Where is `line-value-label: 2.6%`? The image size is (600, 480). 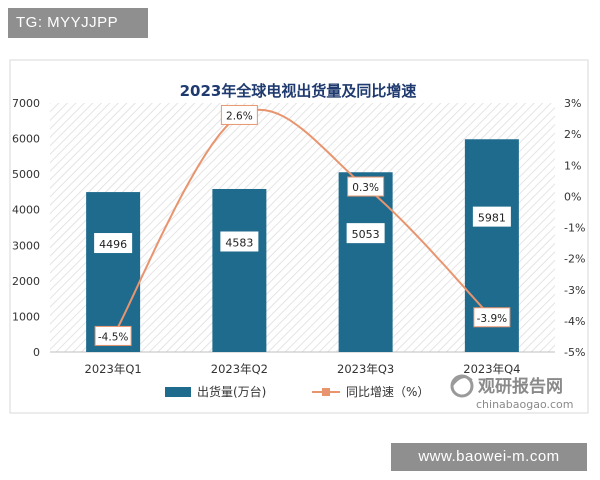 line-value-label: 2.6% is located at coordinates (239, 116).